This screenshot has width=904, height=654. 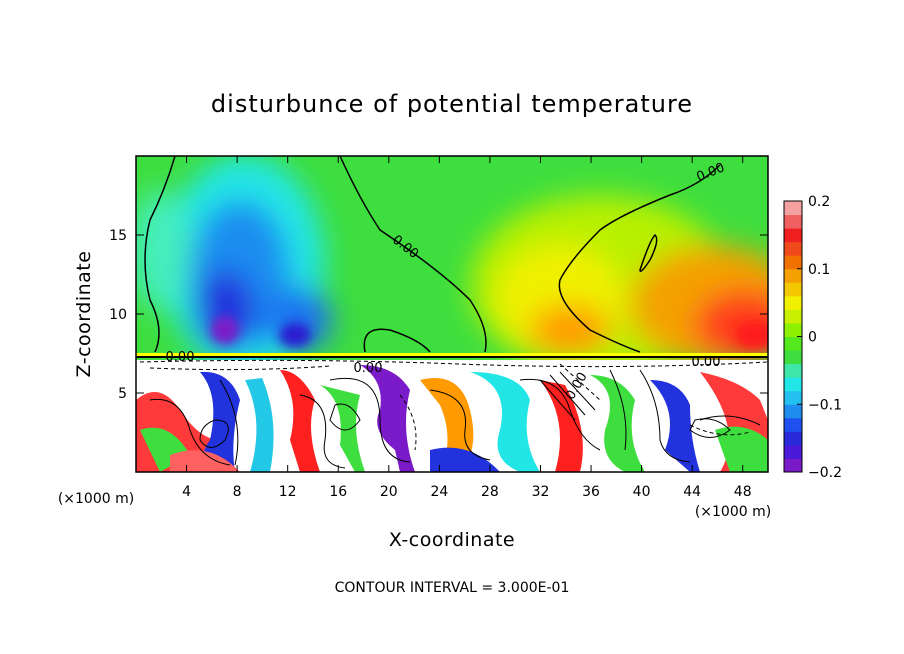 I want to click on contour-interval-note: CONTOUR INTERVAL = 3.000E-01, so click(x=452, y=588).